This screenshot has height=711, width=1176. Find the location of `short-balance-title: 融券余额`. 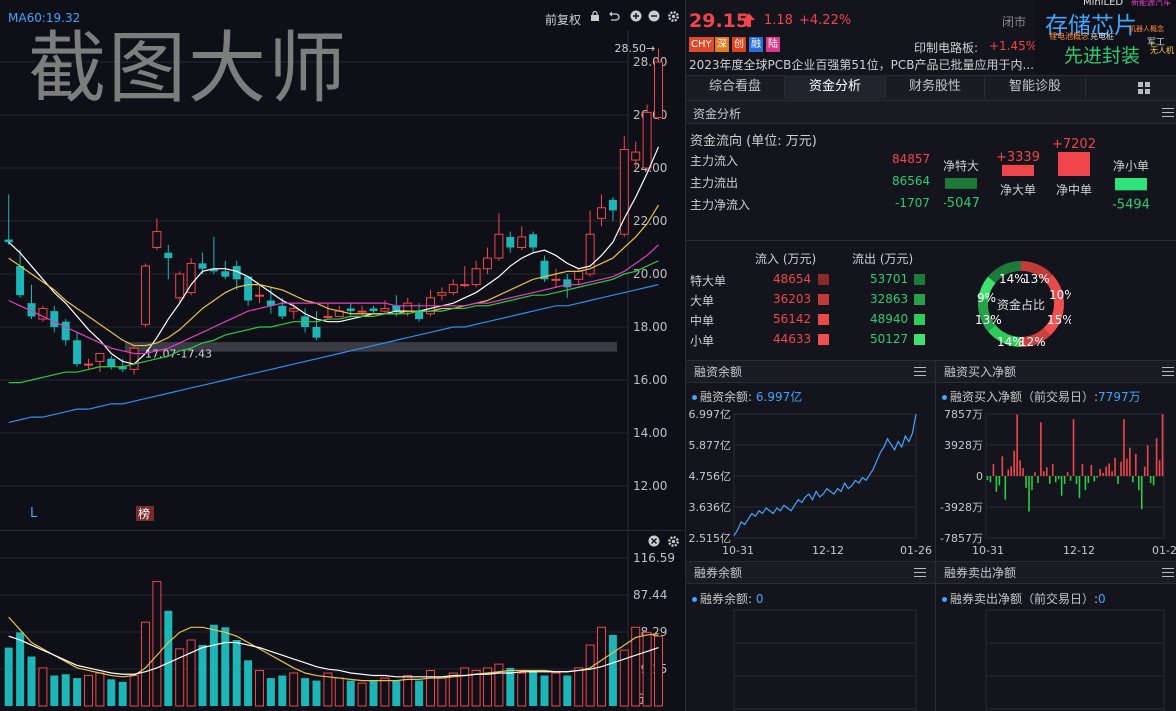

short-balance-title: 融券余额 is located at coordinates (718, 573).